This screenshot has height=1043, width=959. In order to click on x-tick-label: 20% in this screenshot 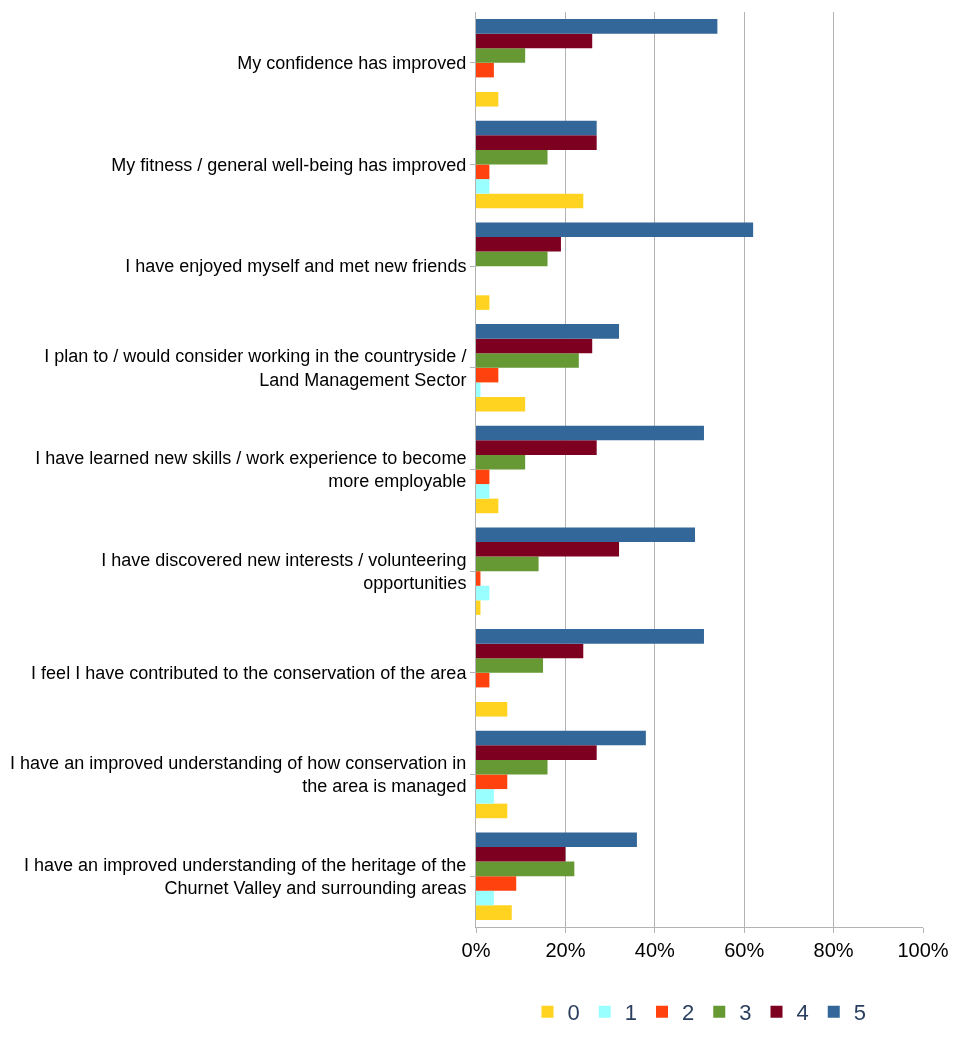, I will do `click(565, 950)`.